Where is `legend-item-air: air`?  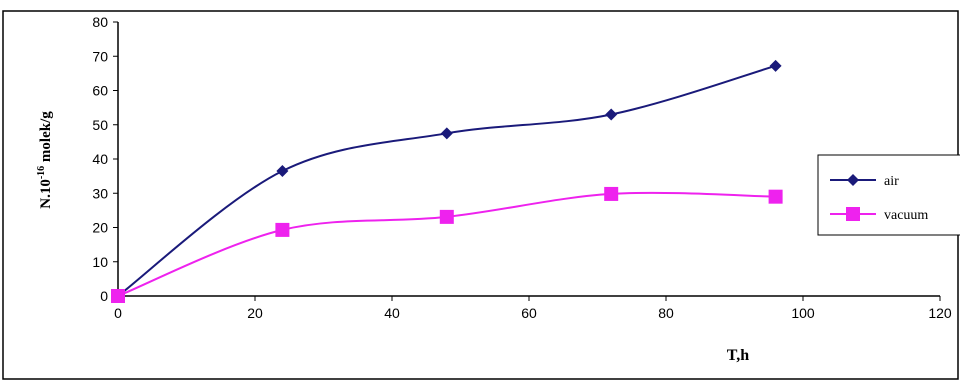 legend-item-air: air is located at coordinates (864, 181).